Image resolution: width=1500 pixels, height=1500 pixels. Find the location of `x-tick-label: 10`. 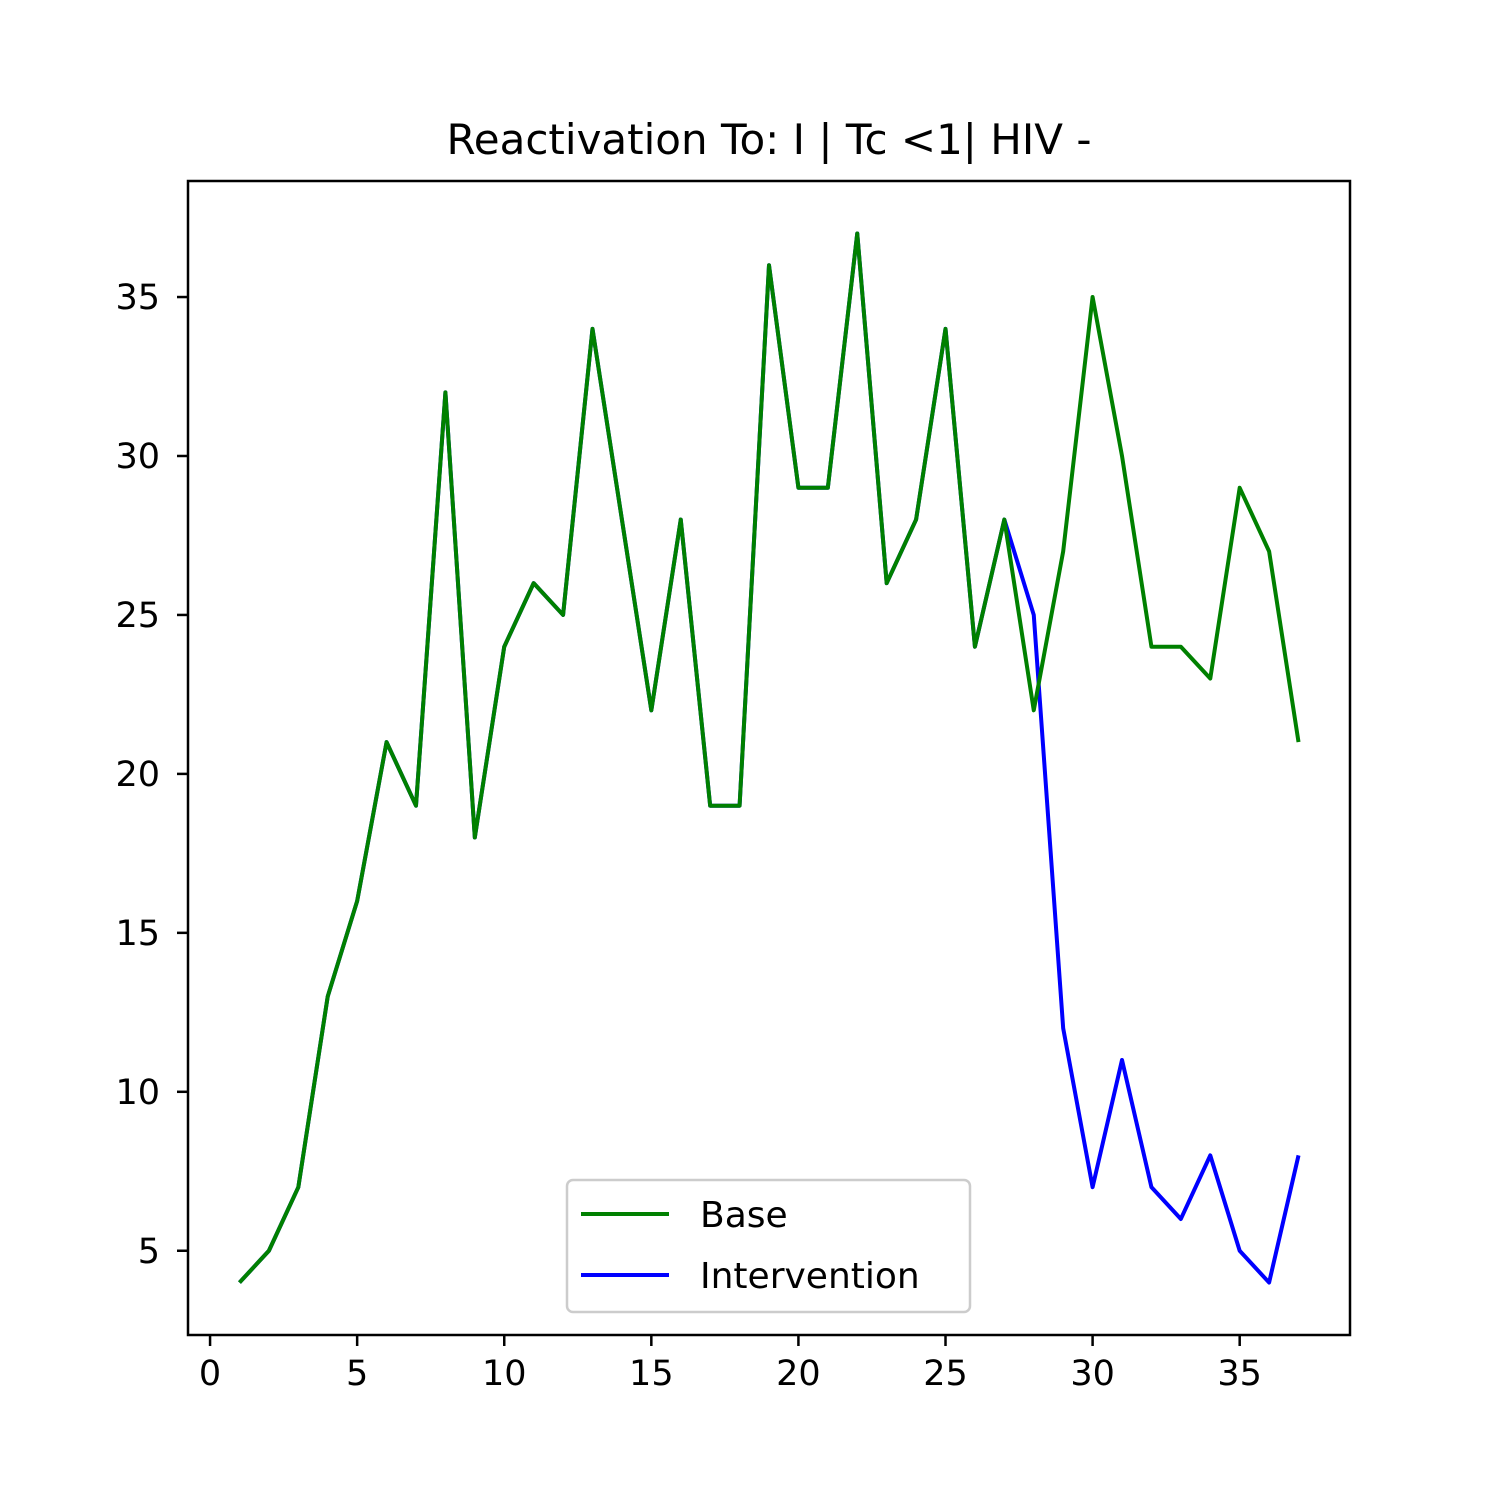

x-tick-label: 10 is located at coordinates (504, 1374).